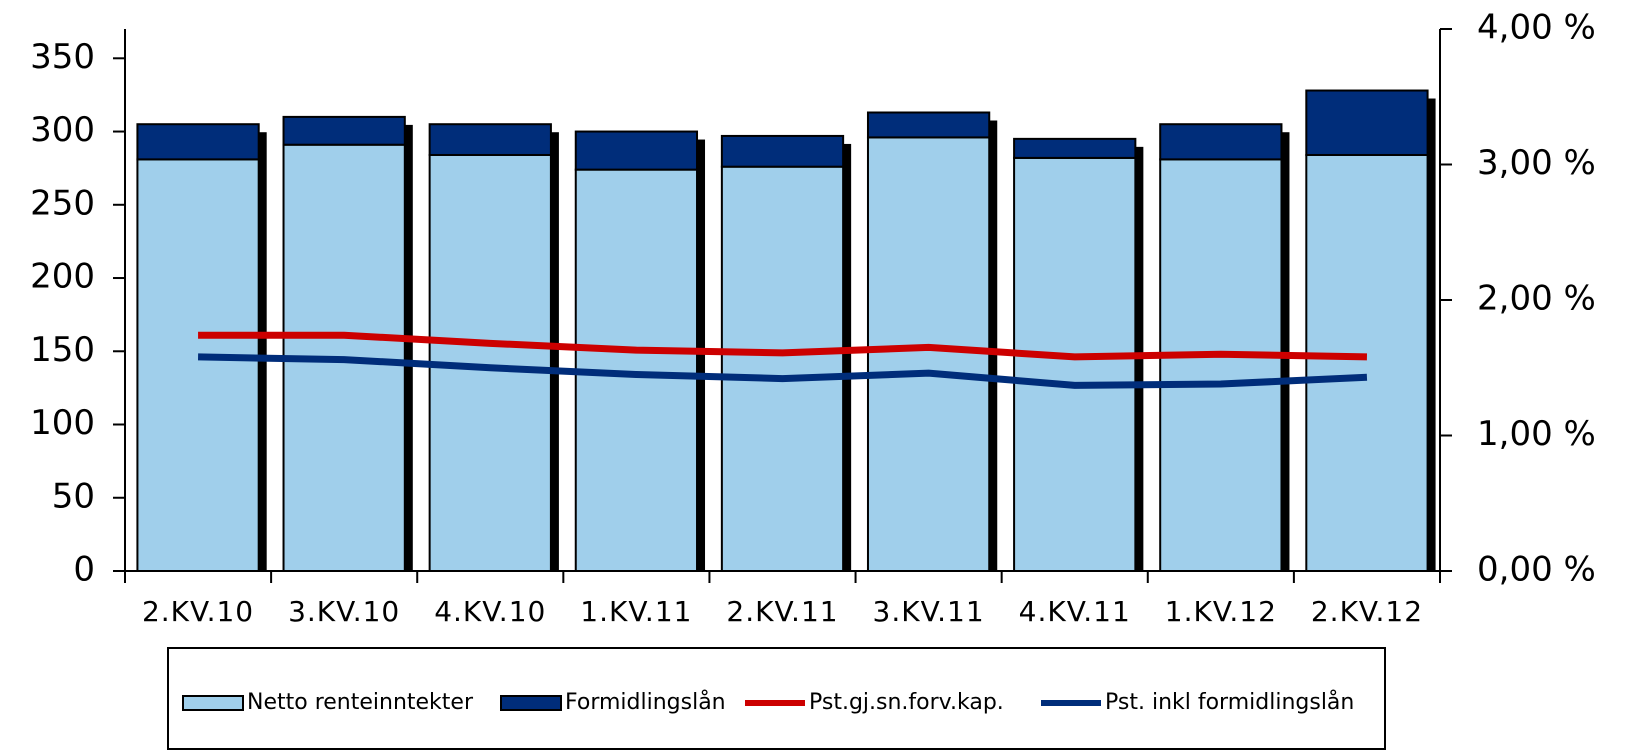 The image size is (1625, 750). Describe the element at coordinates (1536, 28) in the screenshot. I see `y2-tick-label: 4,00 %` at that location.